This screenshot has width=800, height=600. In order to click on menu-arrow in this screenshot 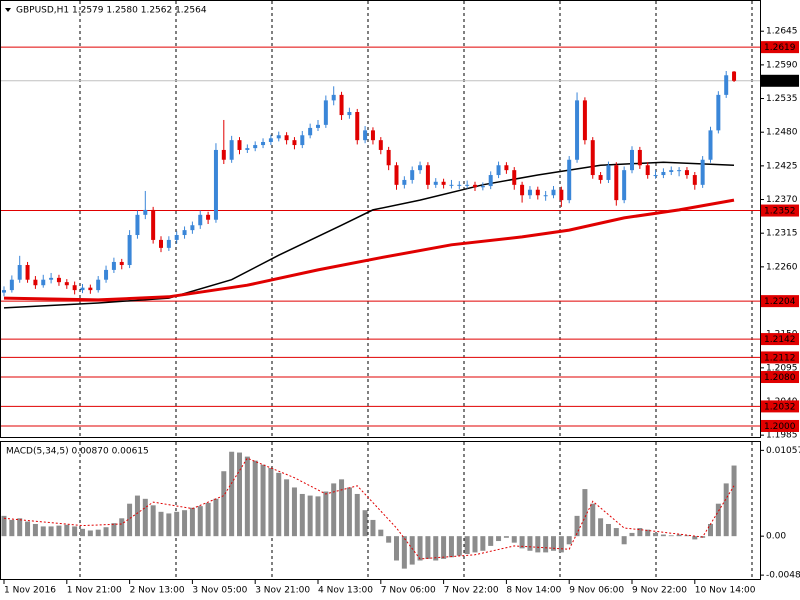, I will do `click(8, 10)`.